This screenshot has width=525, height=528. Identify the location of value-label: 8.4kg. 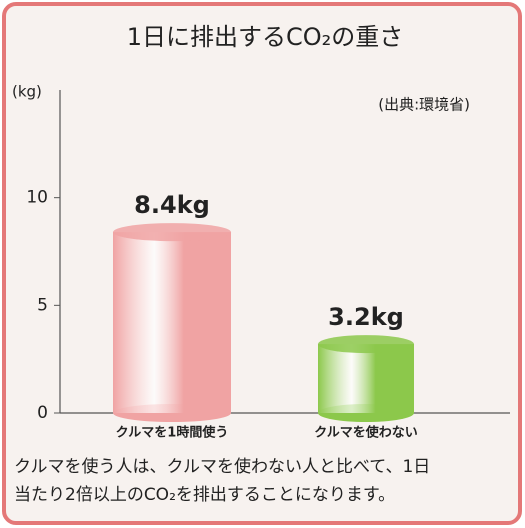
(172, 205).